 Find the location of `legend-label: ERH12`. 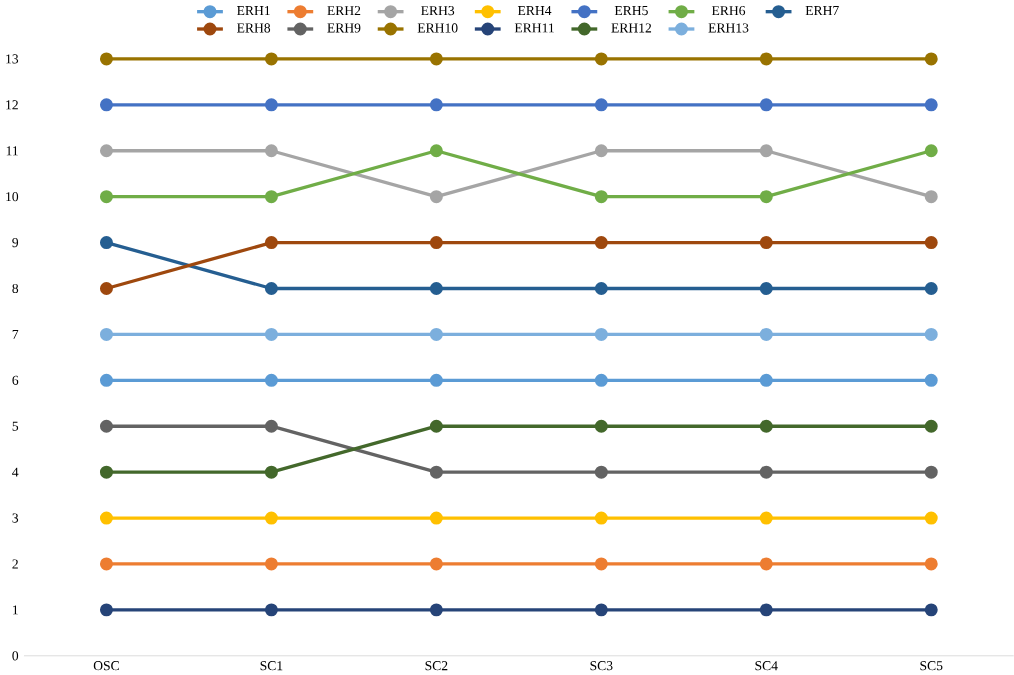

legend-label: ERH12 is located at coordinates (631, 28).